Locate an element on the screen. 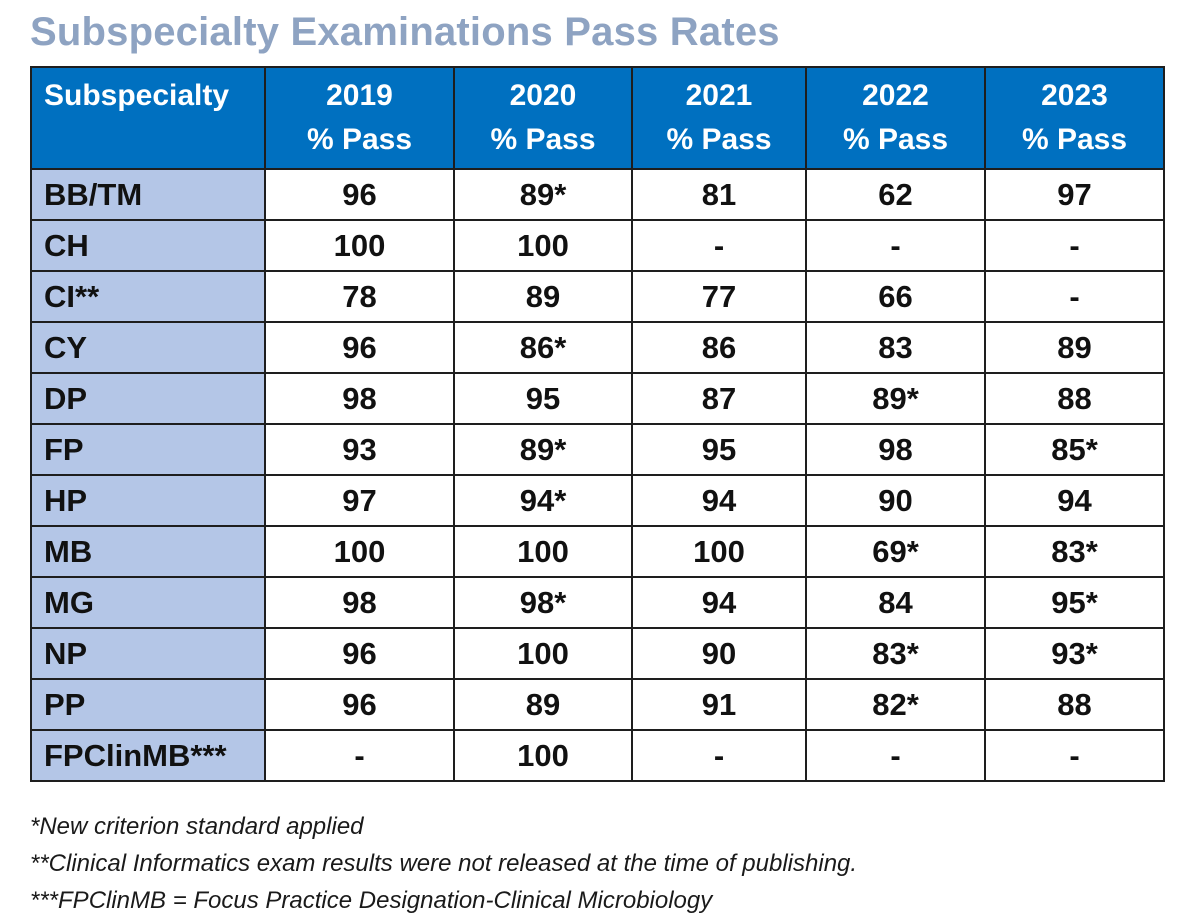 This screenshot has width=1184, height=923. header-year: 2023 is located at coordinates (1074, 95).